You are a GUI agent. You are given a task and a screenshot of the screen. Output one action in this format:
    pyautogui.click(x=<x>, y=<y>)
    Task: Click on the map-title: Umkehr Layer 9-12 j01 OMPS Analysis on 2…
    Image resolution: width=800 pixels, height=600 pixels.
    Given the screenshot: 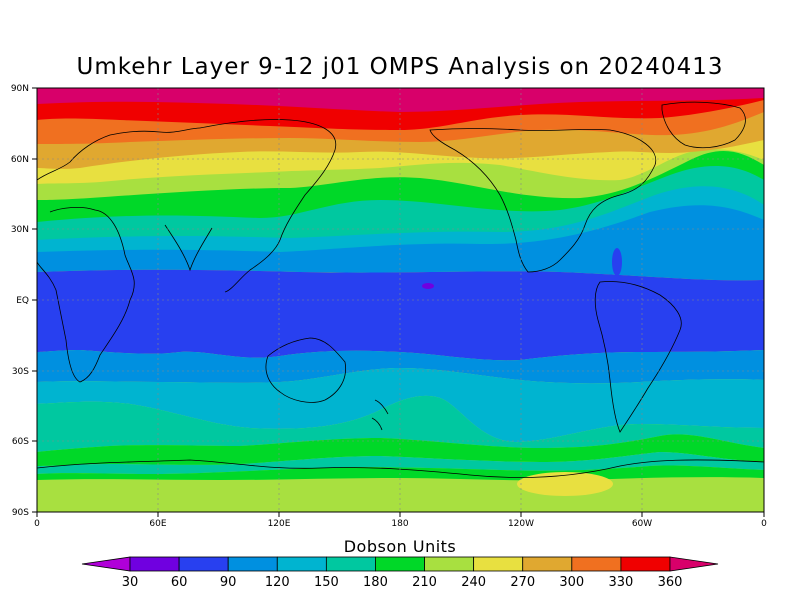 What is the action you would take?
    pyautogui.click(x=400, y=67)
    